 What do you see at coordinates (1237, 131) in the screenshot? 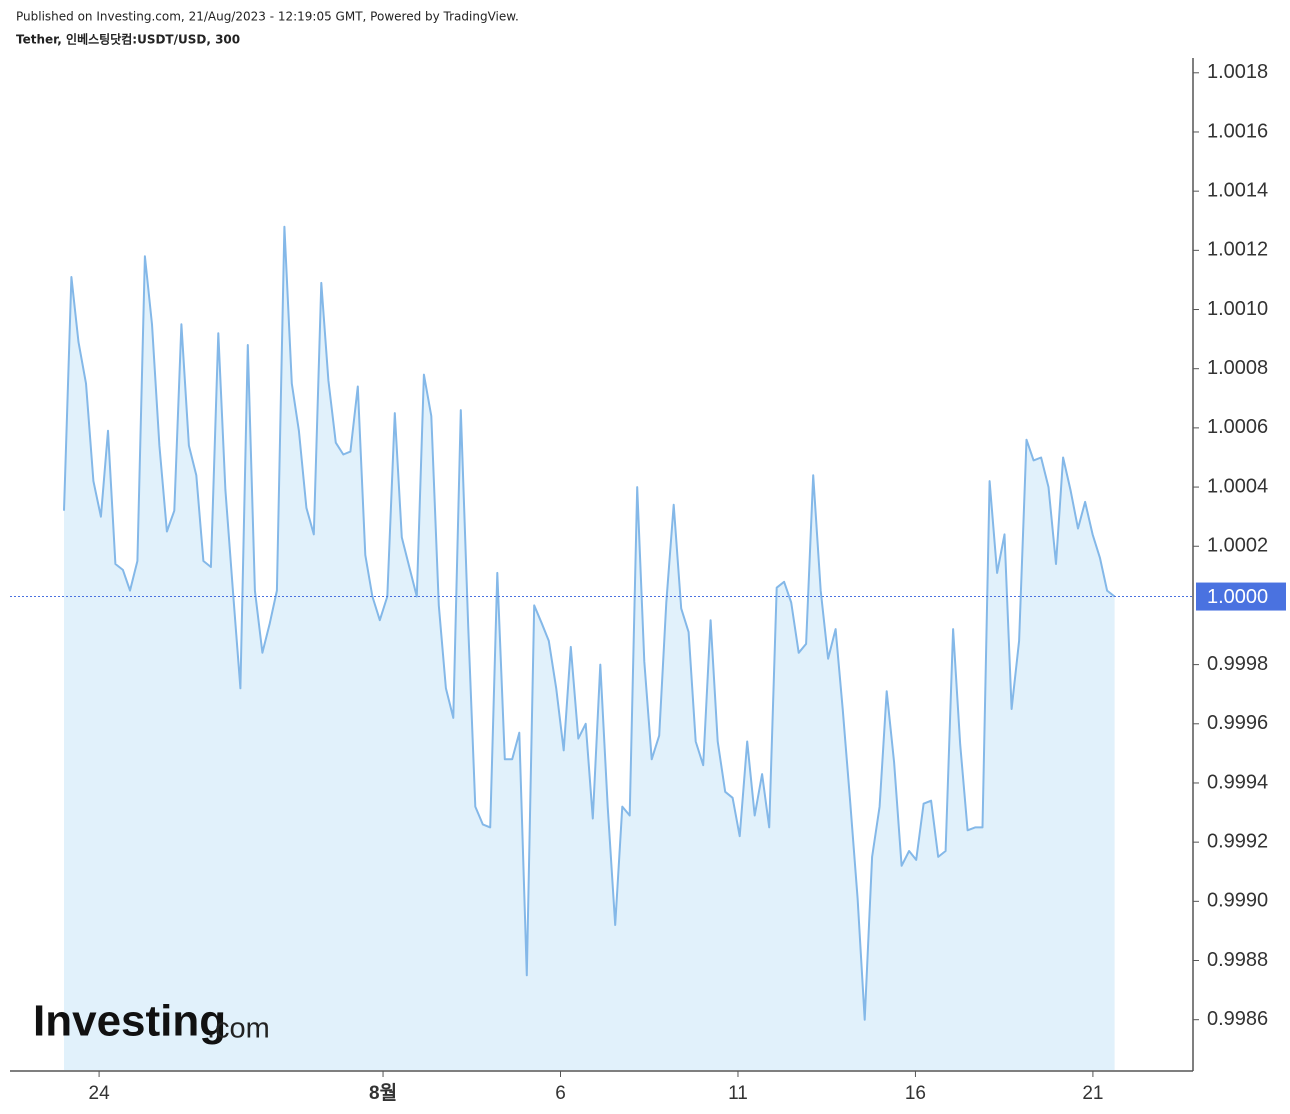
I see `y-tick-label: 1.0016` at bounding box center [1237, 131].